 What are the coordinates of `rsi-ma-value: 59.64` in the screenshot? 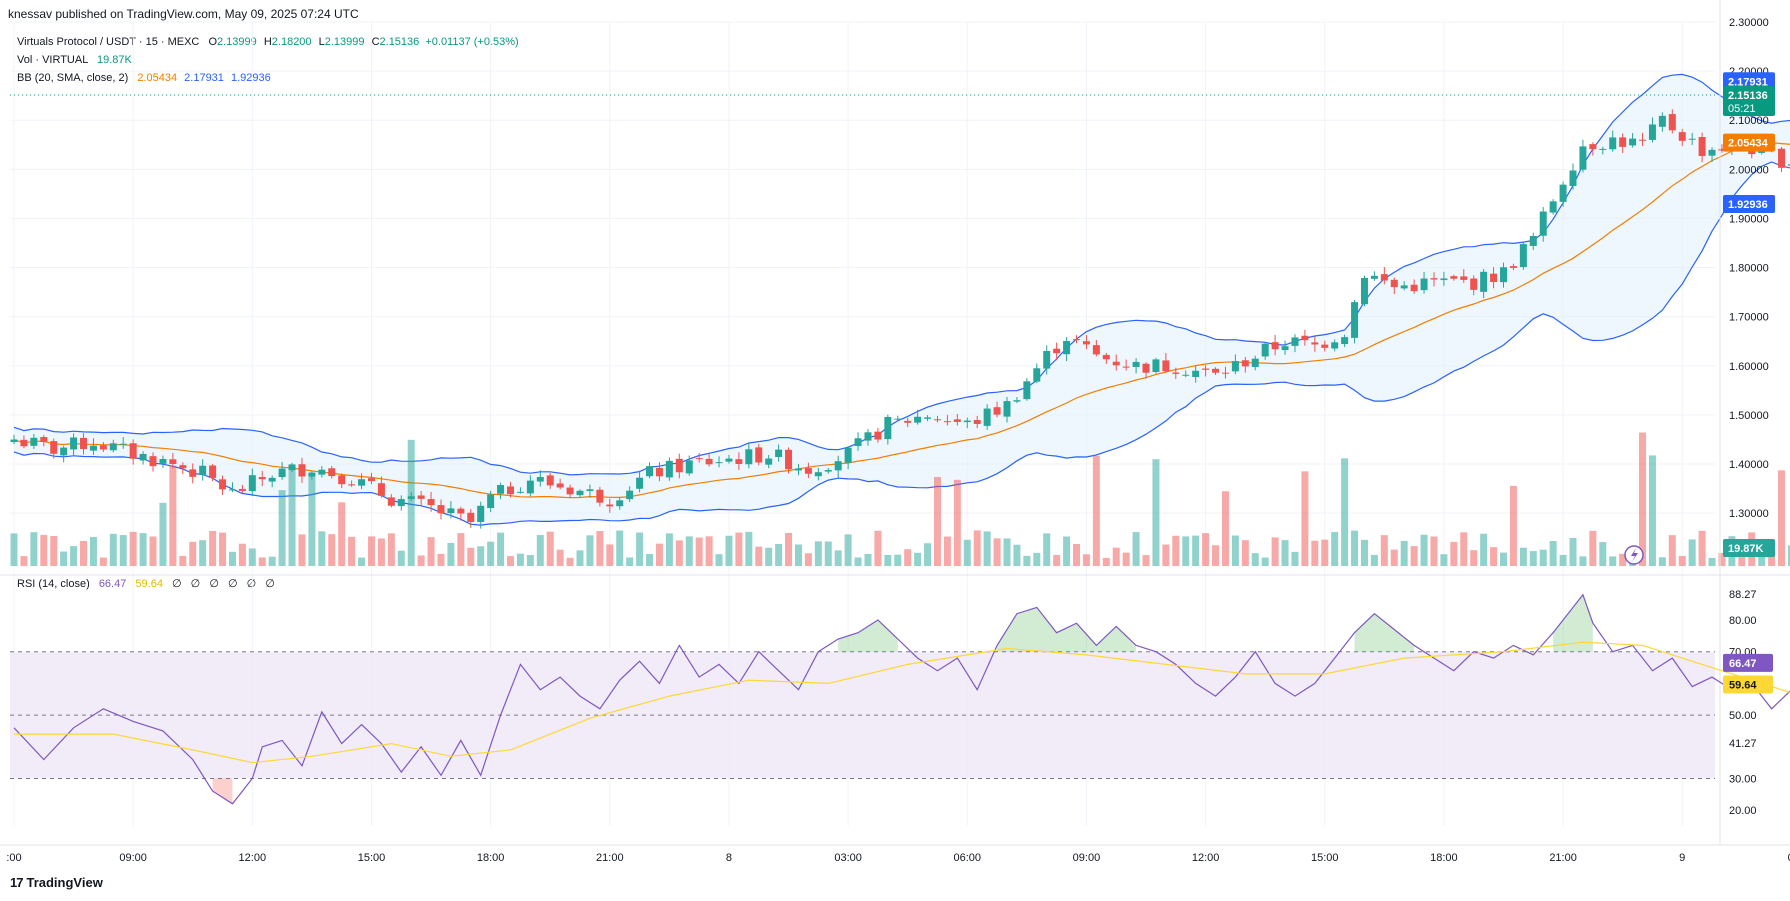 It's located at (149, 584).